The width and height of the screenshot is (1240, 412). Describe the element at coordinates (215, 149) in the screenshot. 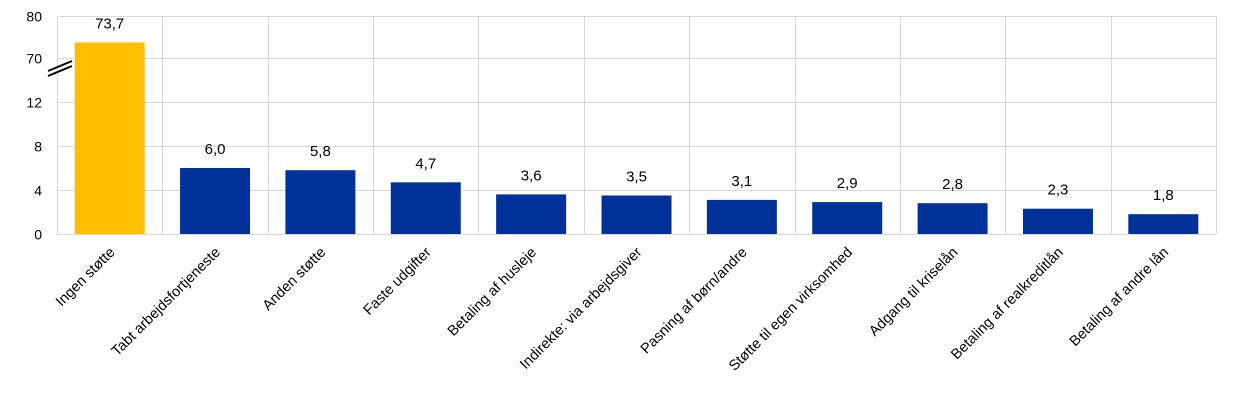

I see `data-label: 6,0` at that location.